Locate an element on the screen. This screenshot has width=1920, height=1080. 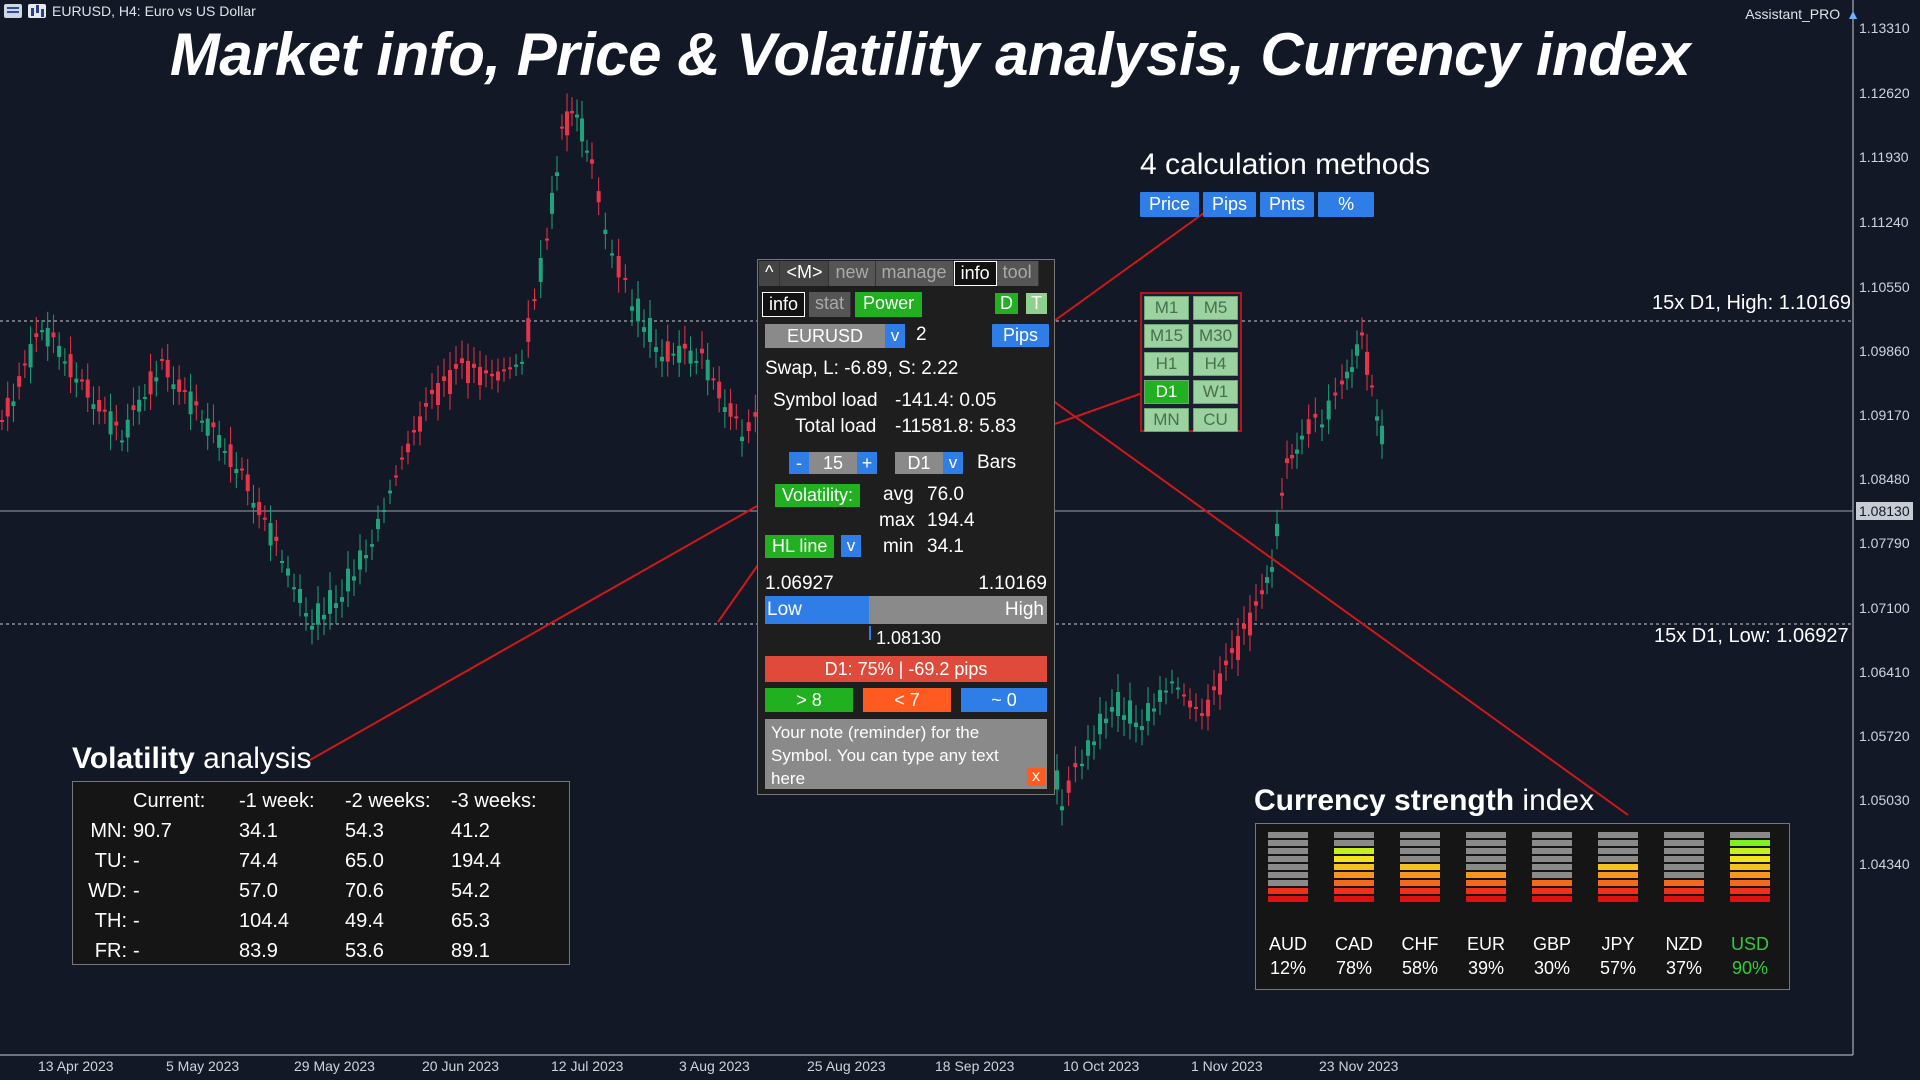
symbol-selector: EURUSD is located at coordinates (825, 336).